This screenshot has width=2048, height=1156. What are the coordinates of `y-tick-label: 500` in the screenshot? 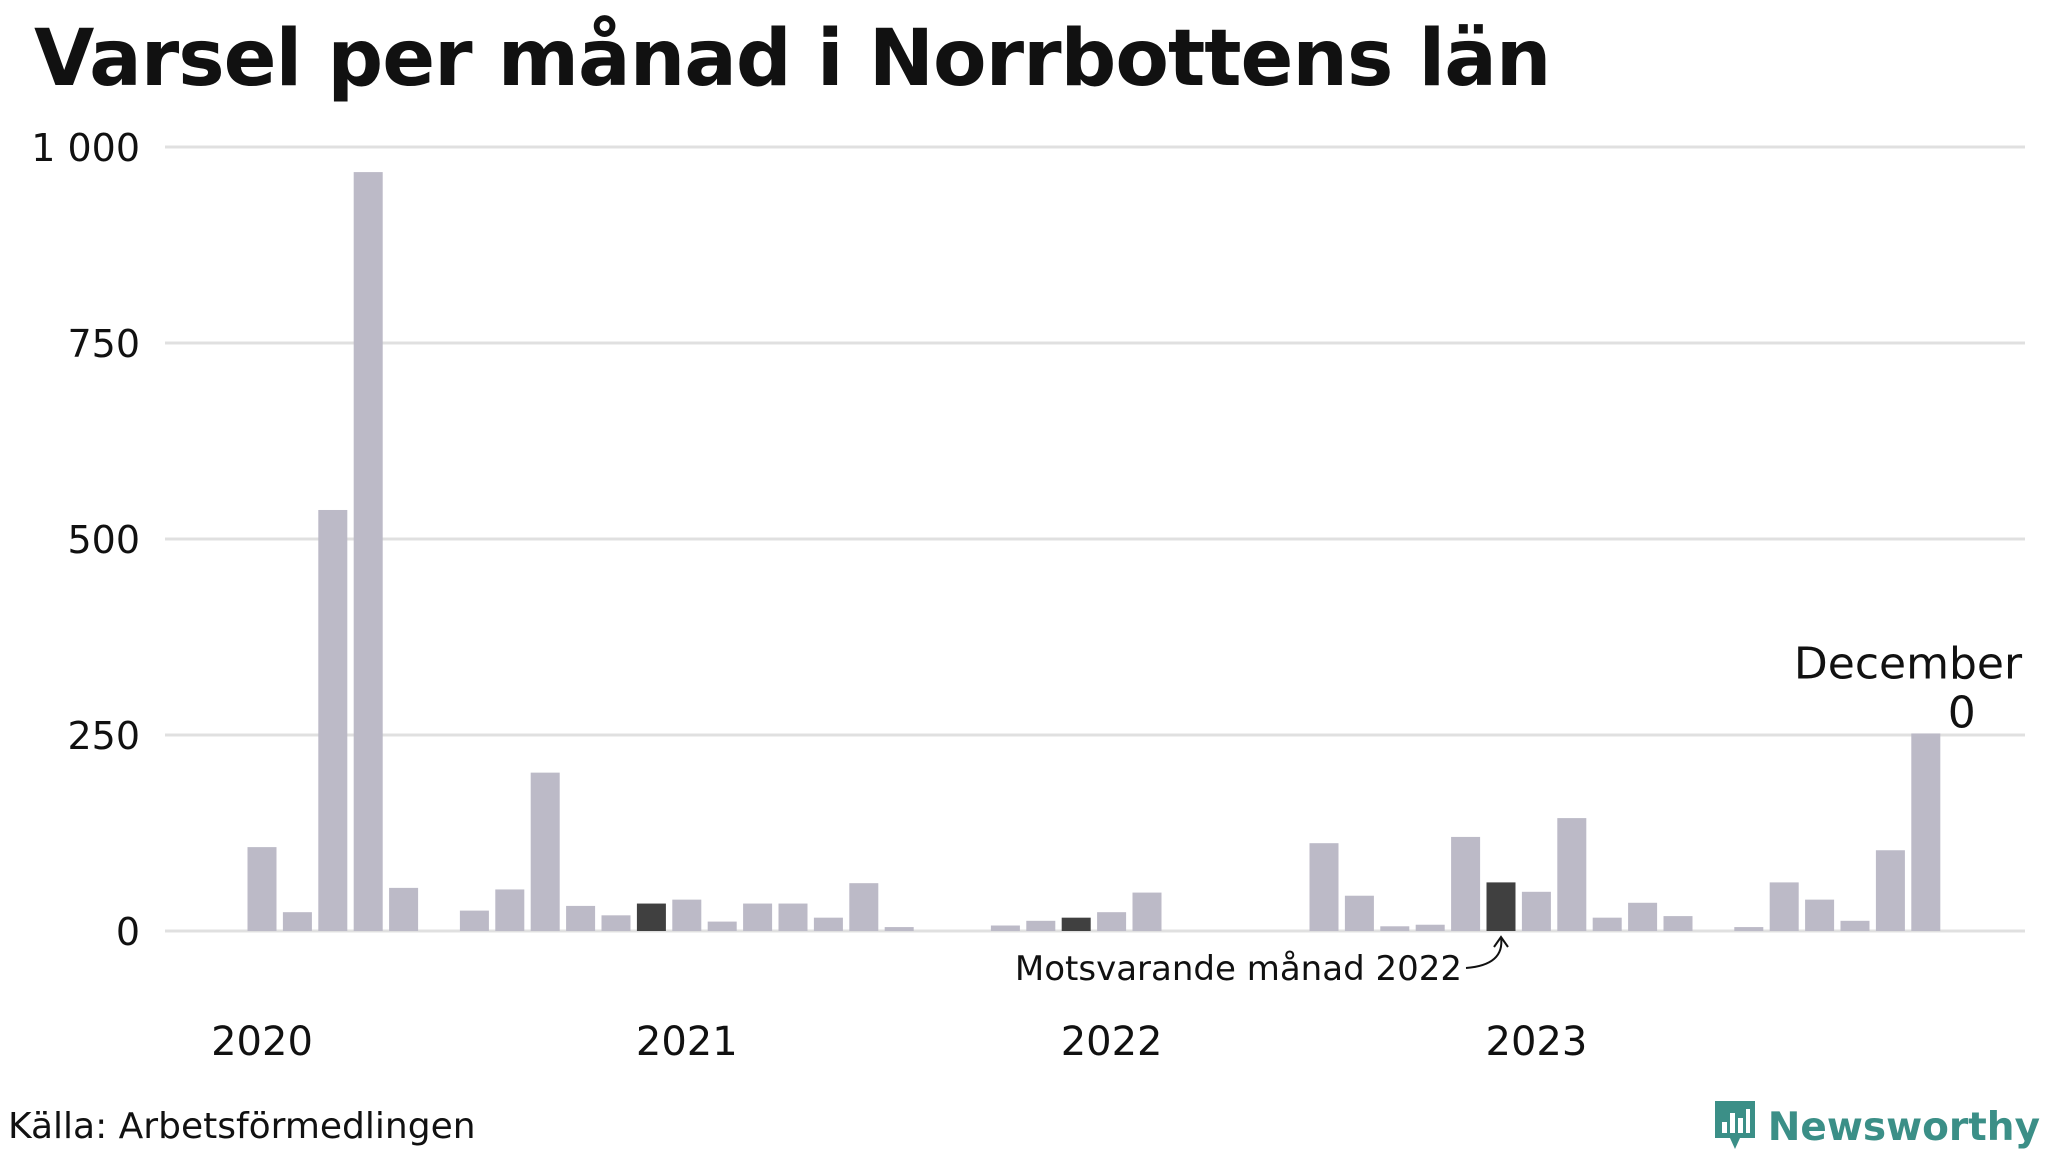 It's located at (103, 540).